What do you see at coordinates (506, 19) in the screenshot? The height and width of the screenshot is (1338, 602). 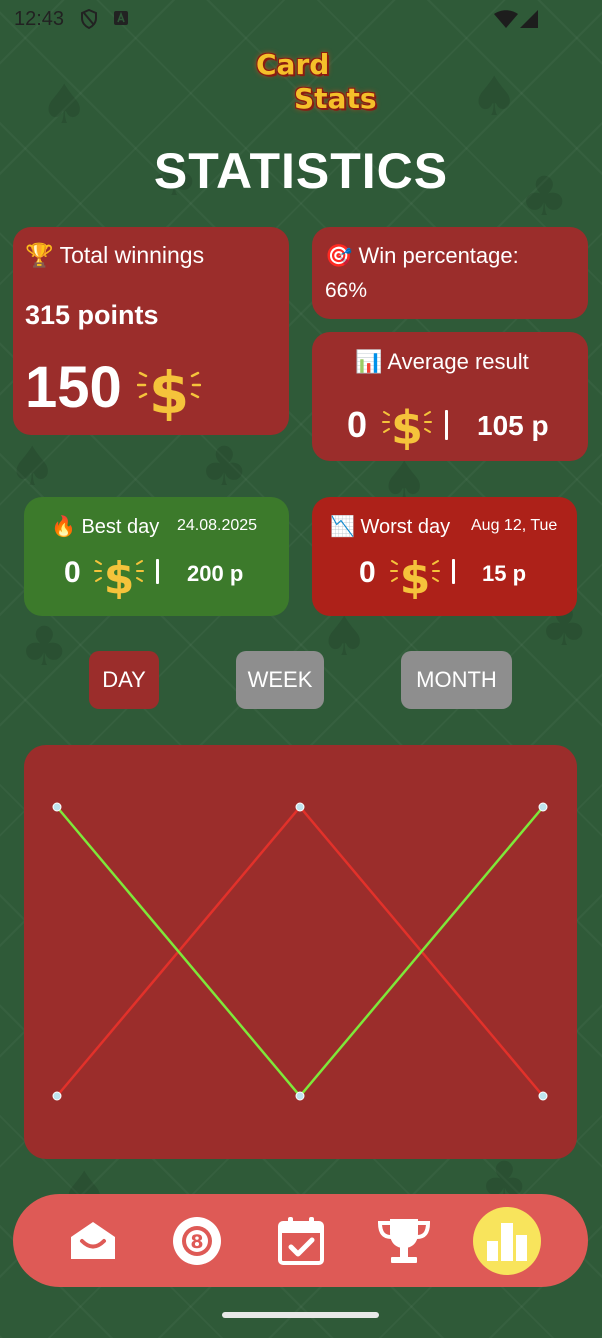 I see `wifi-icon` at bounding box center [506, 19].